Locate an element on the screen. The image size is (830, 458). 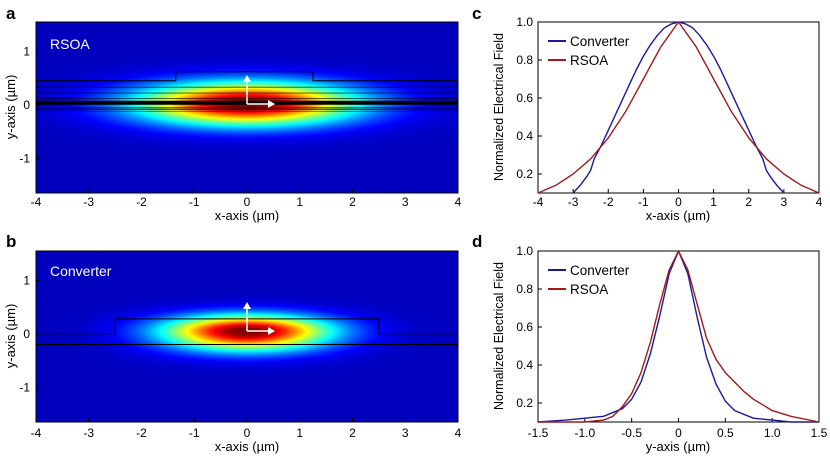
panel-letter-d: d is located at coordinates (477, 241).